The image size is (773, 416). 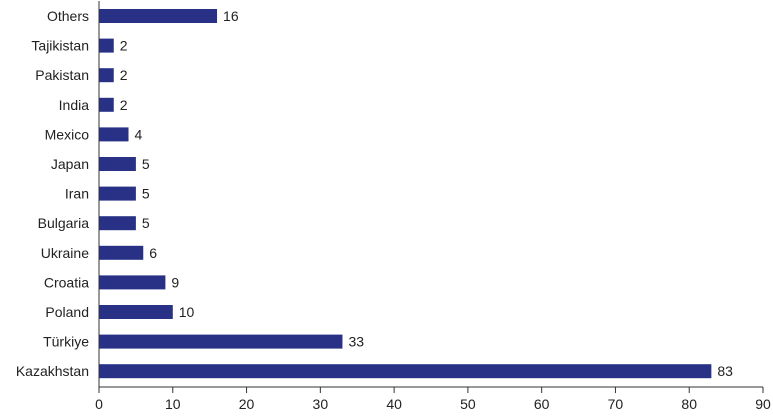 What do you see at coordinates (67, 312) in the screenshot?
I see `category-label-poland: Poland` at bounding box center [67, 312].